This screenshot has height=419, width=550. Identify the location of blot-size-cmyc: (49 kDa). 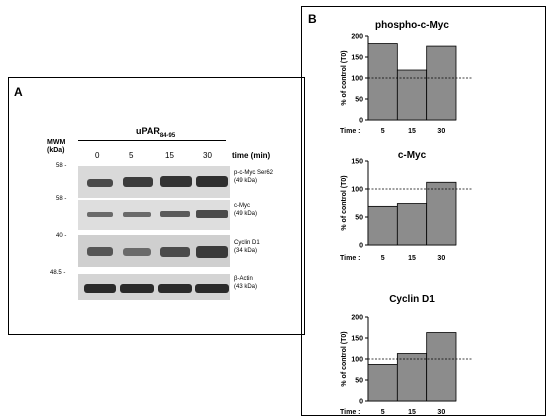
(246, 214).